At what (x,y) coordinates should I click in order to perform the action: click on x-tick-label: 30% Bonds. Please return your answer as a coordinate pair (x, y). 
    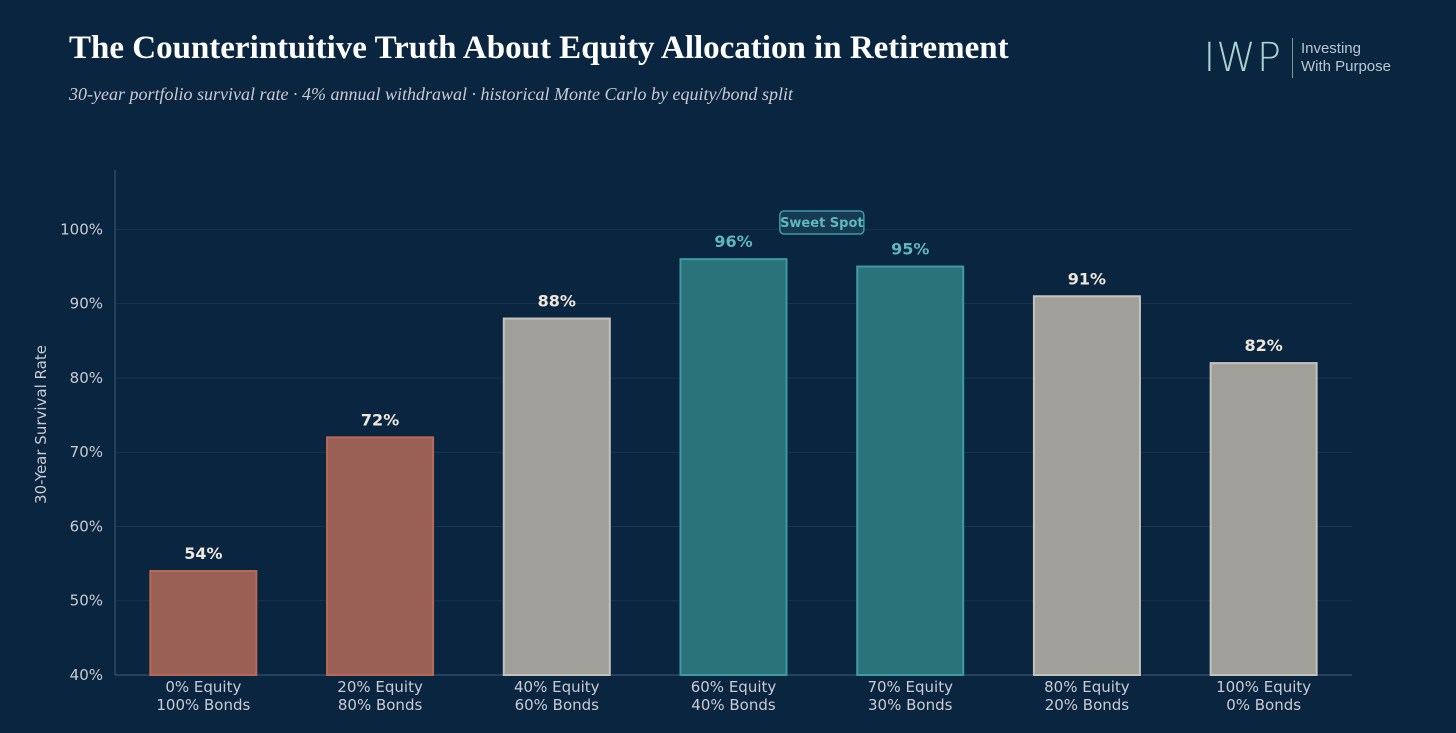
    Looking at the image, I should click on (910, 705).